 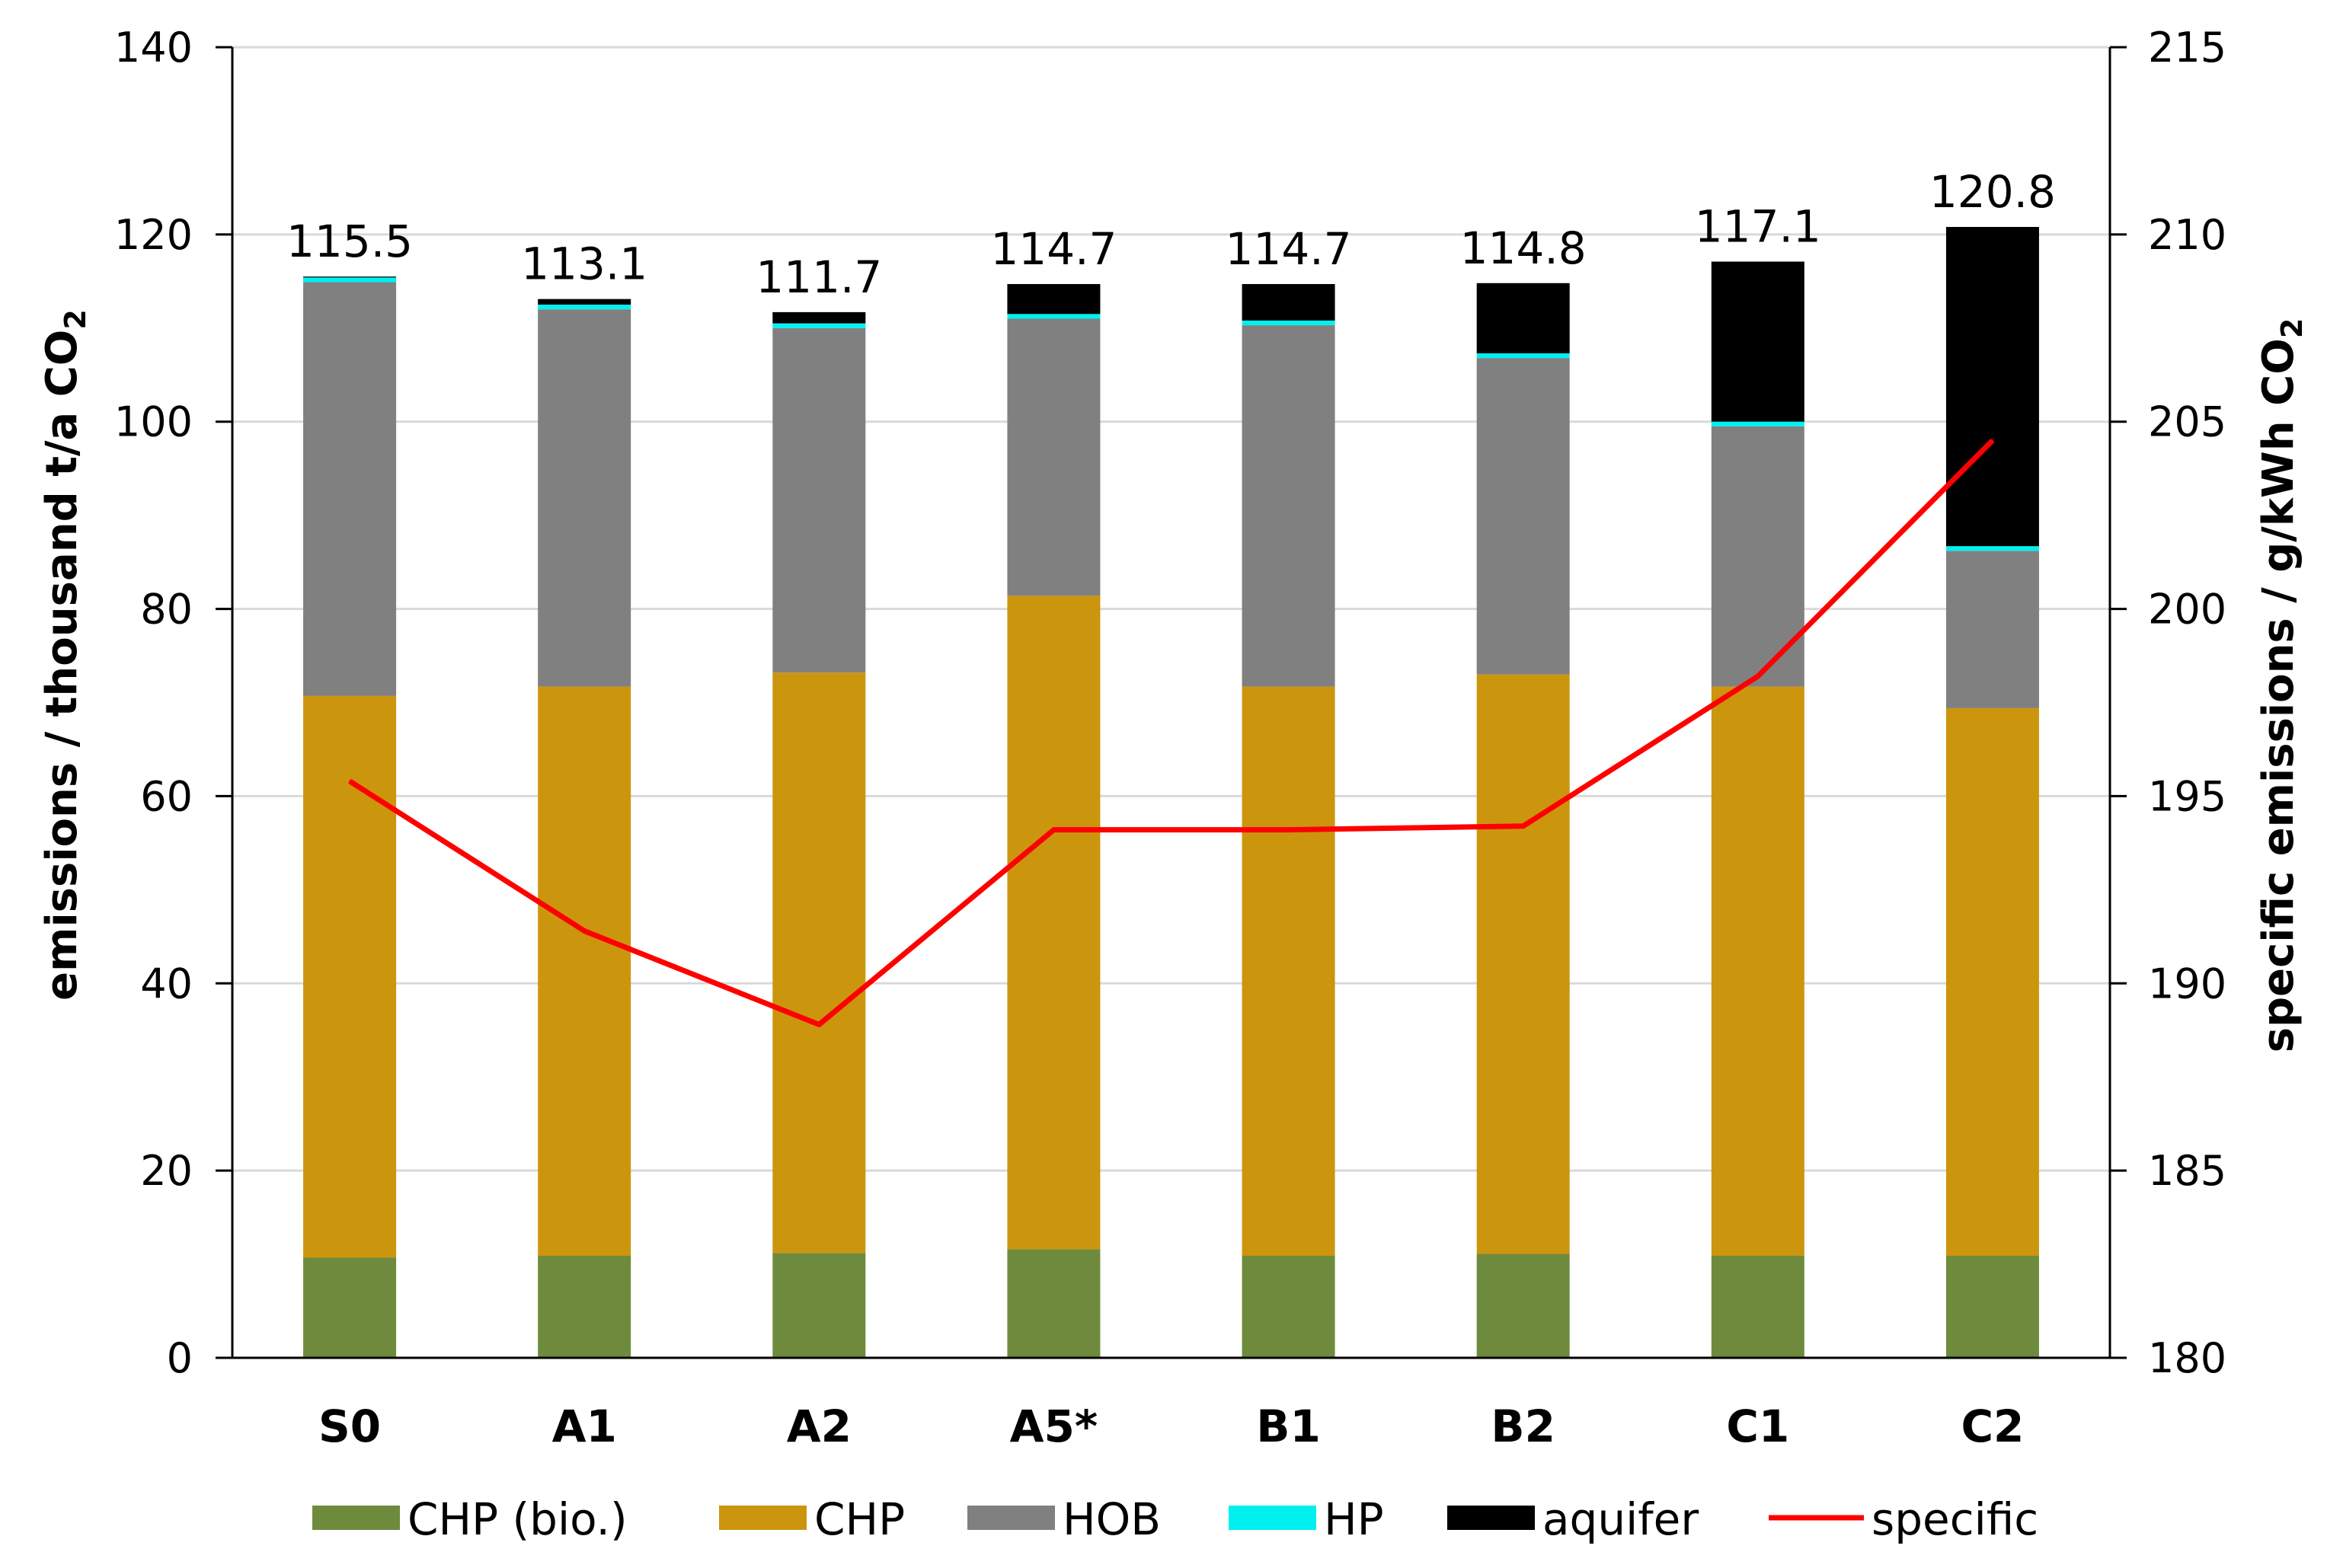 I want to click on bar-hob-c2, so click(x=1992, y=629).